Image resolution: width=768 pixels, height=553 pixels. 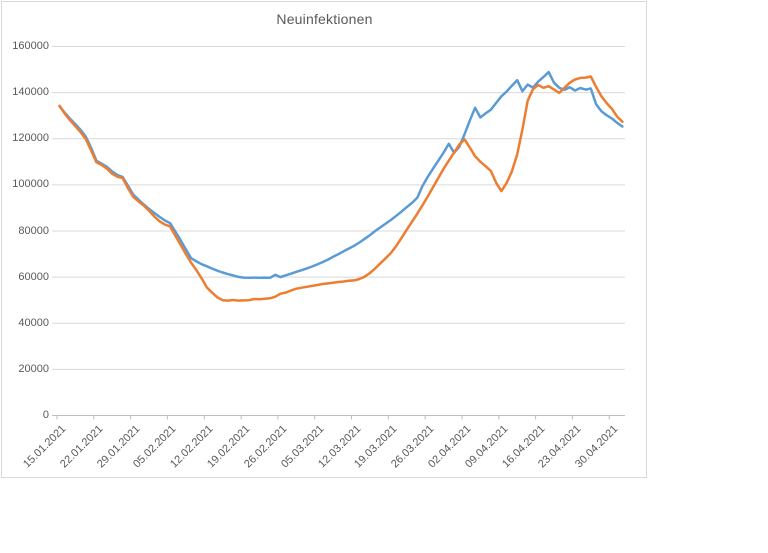 What do you see at coordinates (30, 184) in the screenshot?
I see `y-axis-label: 100000` at bounding box center [30, 184].